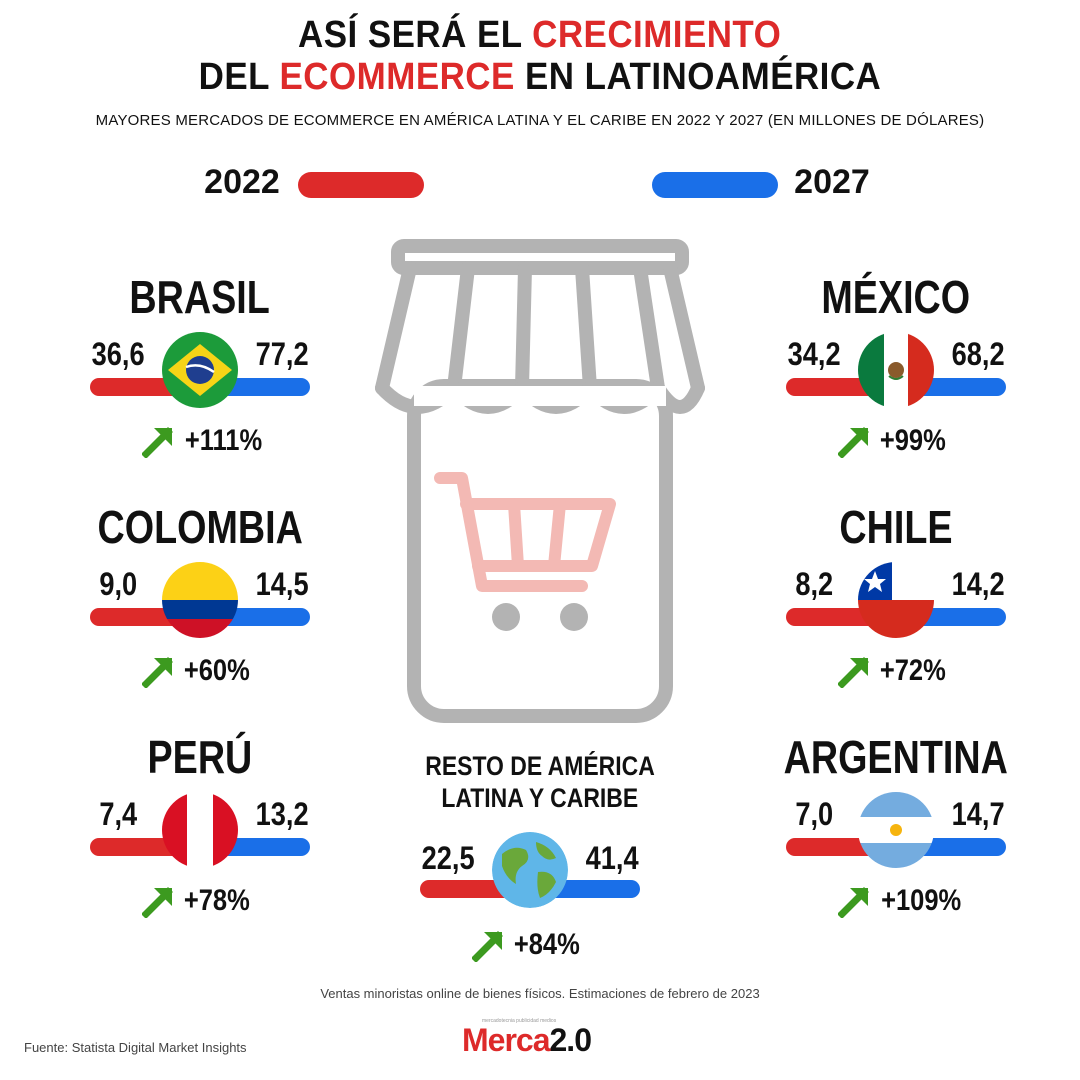 Image resolution: width=1080 pixels, height=1080 pixels. I want to click on country-card-mexico: MÉXICO 34,2 68,2 +99%, so click(896, 380).